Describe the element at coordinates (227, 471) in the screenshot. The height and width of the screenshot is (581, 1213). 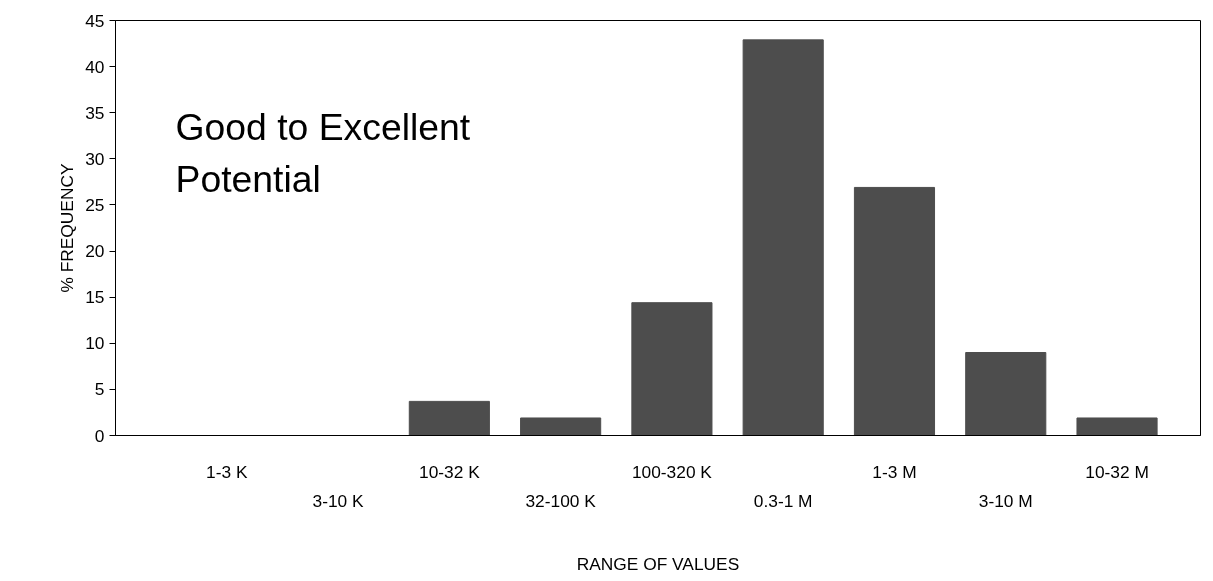
I see `x-tick-label: 1-3 K` at that location.